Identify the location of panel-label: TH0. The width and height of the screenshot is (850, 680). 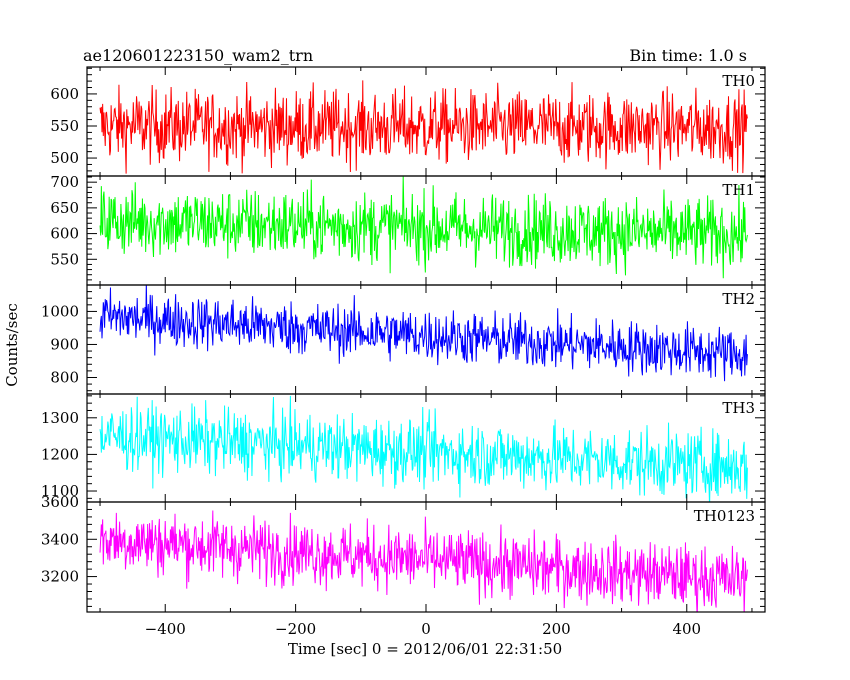
(738, 81).